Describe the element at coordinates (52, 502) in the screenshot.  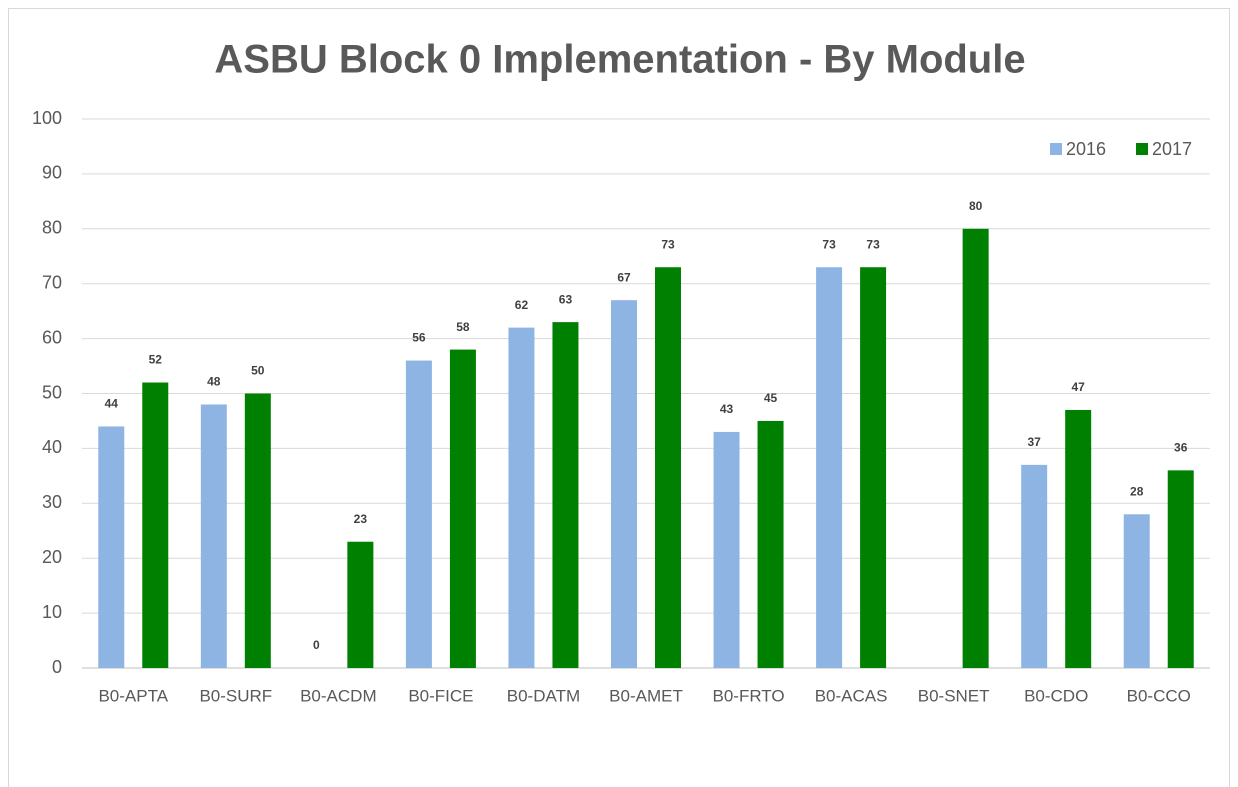
I see `y-tick-label: 30` at that location.